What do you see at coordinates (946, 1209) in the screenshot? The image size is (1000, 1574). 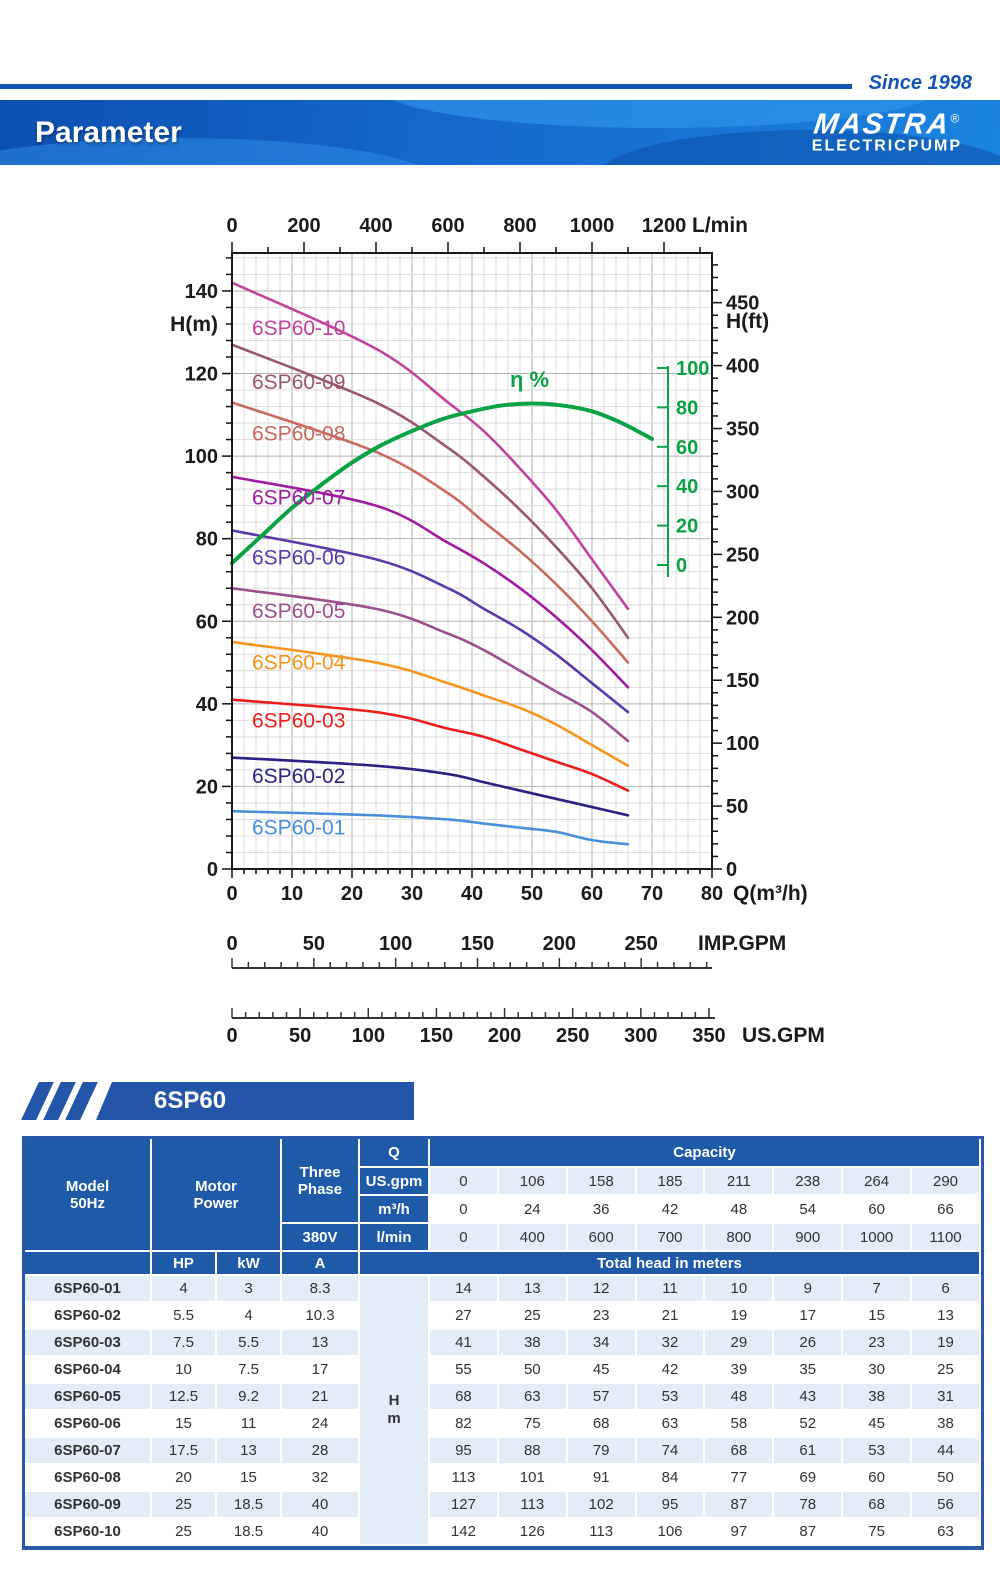 I see `capacity-cell: 66` at bounding box center [946, 1209].